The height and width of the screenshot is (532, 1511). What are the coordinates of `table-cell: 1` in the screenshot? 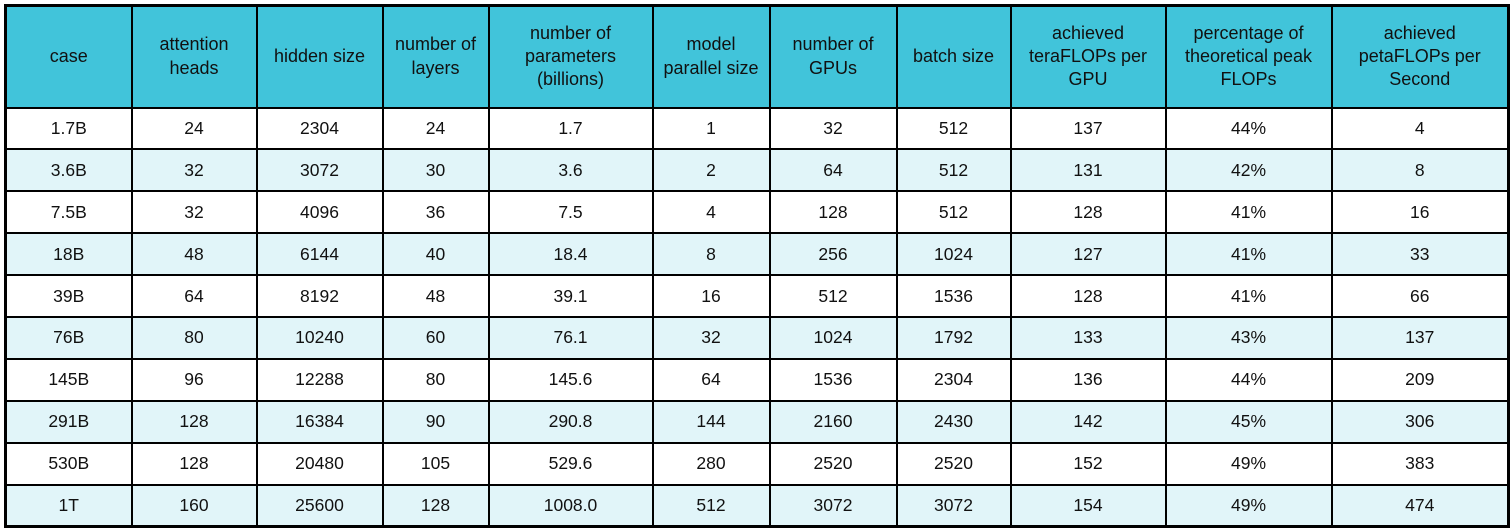 It's located at (711, 128).